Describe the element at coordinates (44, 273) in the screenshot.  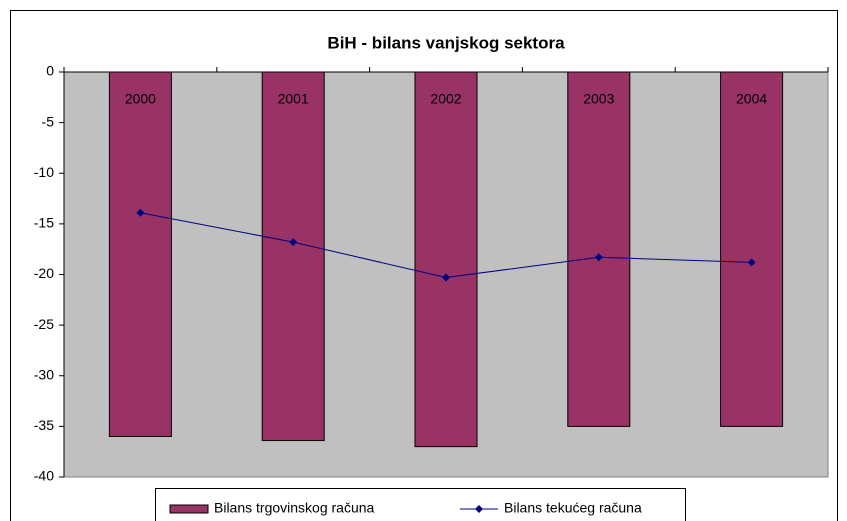
I see `y-tick-label: -20` at that location.